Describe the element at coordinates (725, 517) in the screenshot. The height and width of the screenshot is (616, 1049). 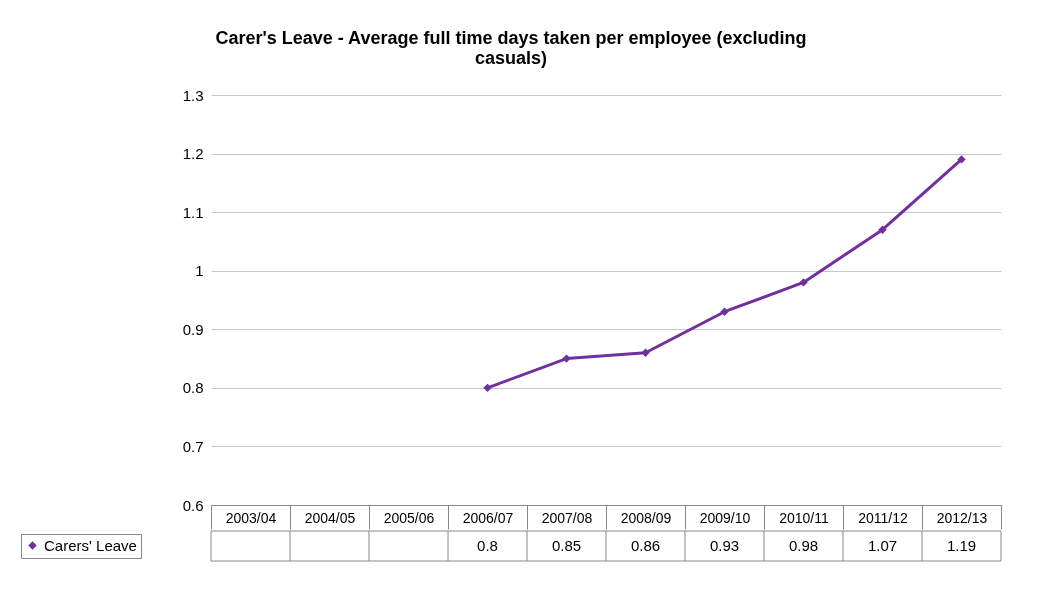
I see `x-tick-label: 2009/10` at that location.